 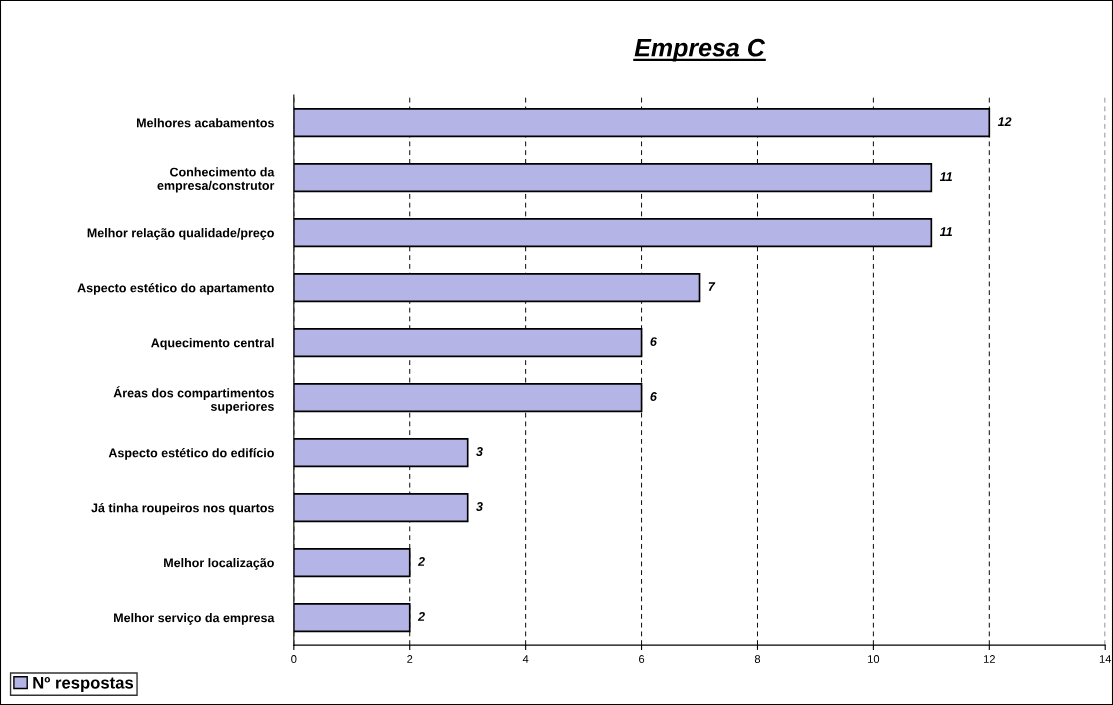 I want to click on y-tick-label: Conhecimento da empresa/construtor, so click(x=216, y=180).